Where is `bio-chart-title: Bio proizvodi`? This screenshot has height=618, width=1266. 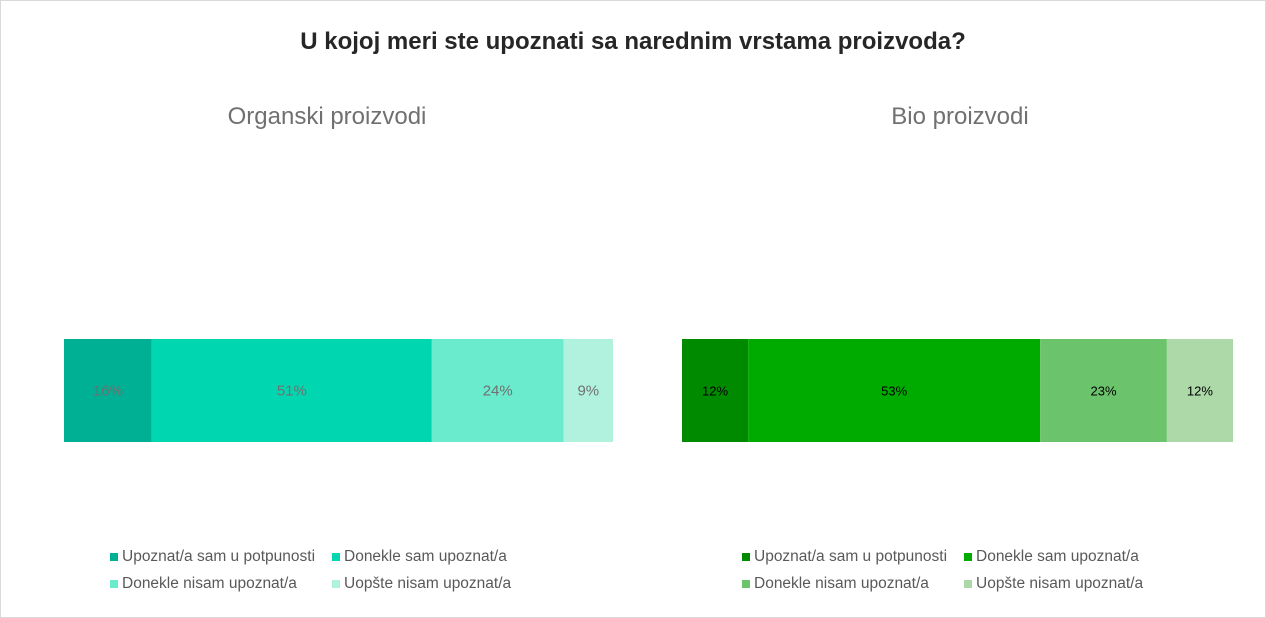 bio-chart-title: Bio proizvodi is located at coordinates (960, 116).